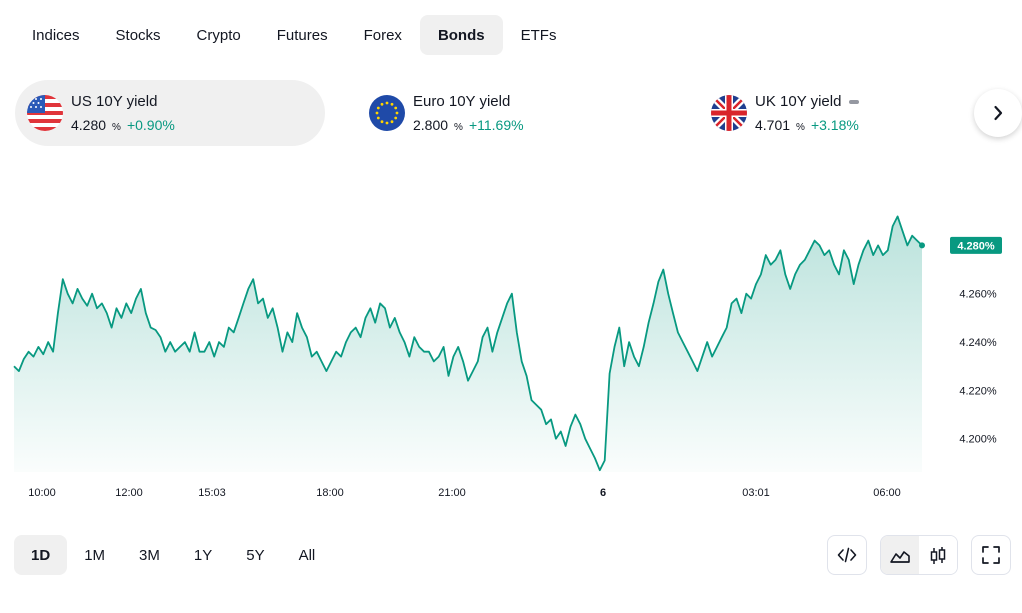  I want to click on x-tick-label: 10:00, so click(42, 493).